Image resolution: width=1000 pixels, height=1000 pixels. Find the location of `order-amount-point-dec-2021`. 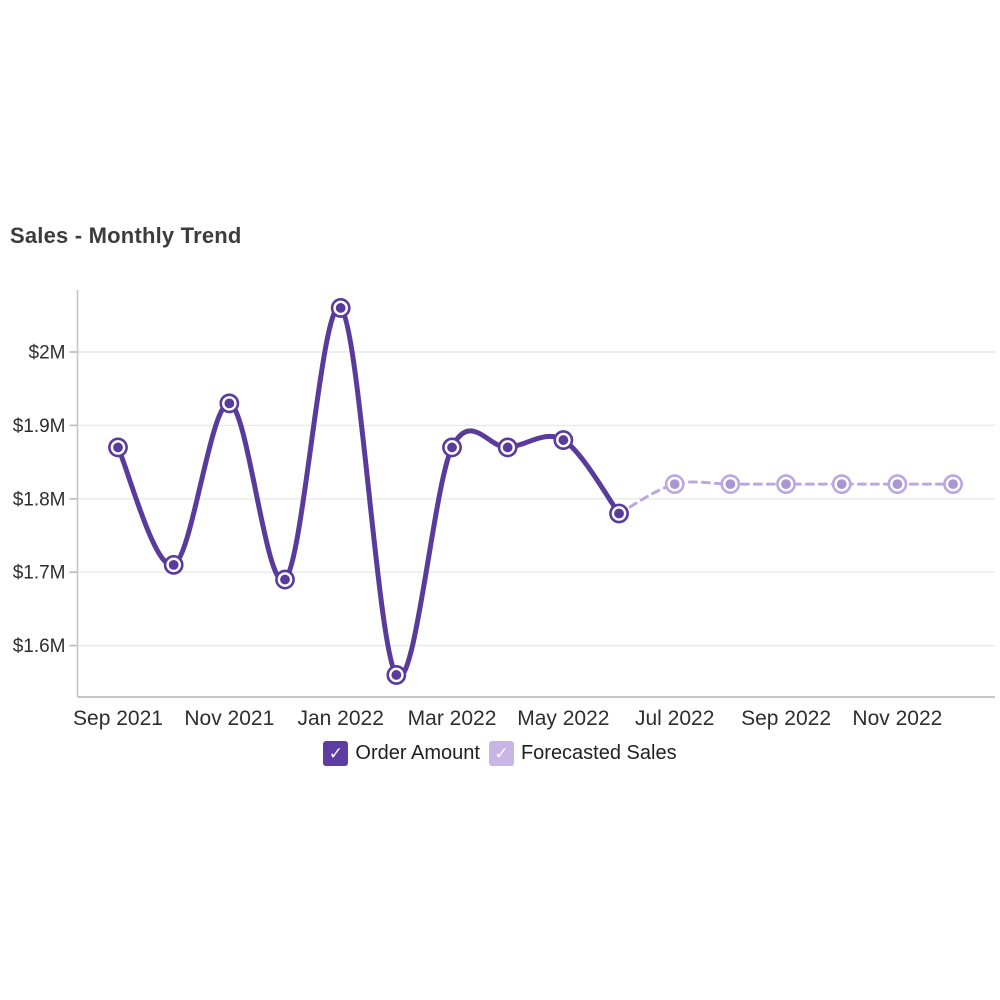

order-amount-point-dec-2021 is located at coordinates (285, 579).